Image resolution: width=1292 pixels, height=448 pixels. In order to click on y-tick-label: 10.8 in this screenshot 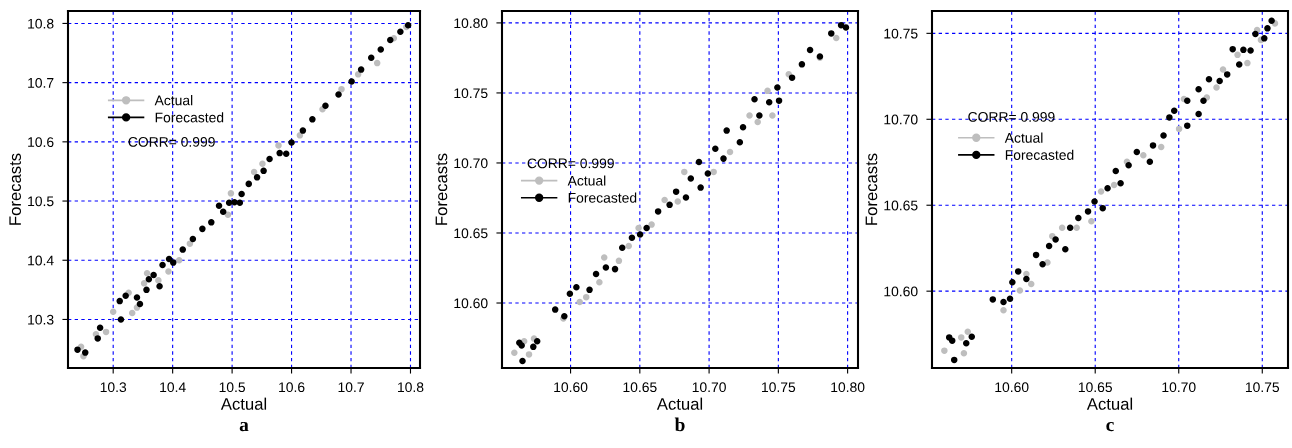, I will do `click(41, 23)`.